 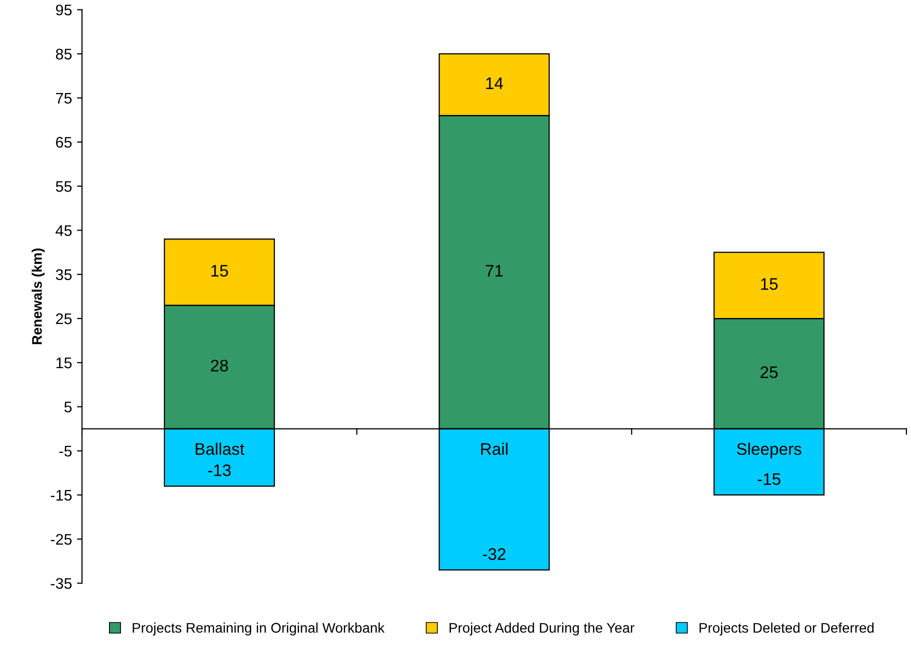 I want to click on y-tick-label: 15, so click(x=64, y=363).